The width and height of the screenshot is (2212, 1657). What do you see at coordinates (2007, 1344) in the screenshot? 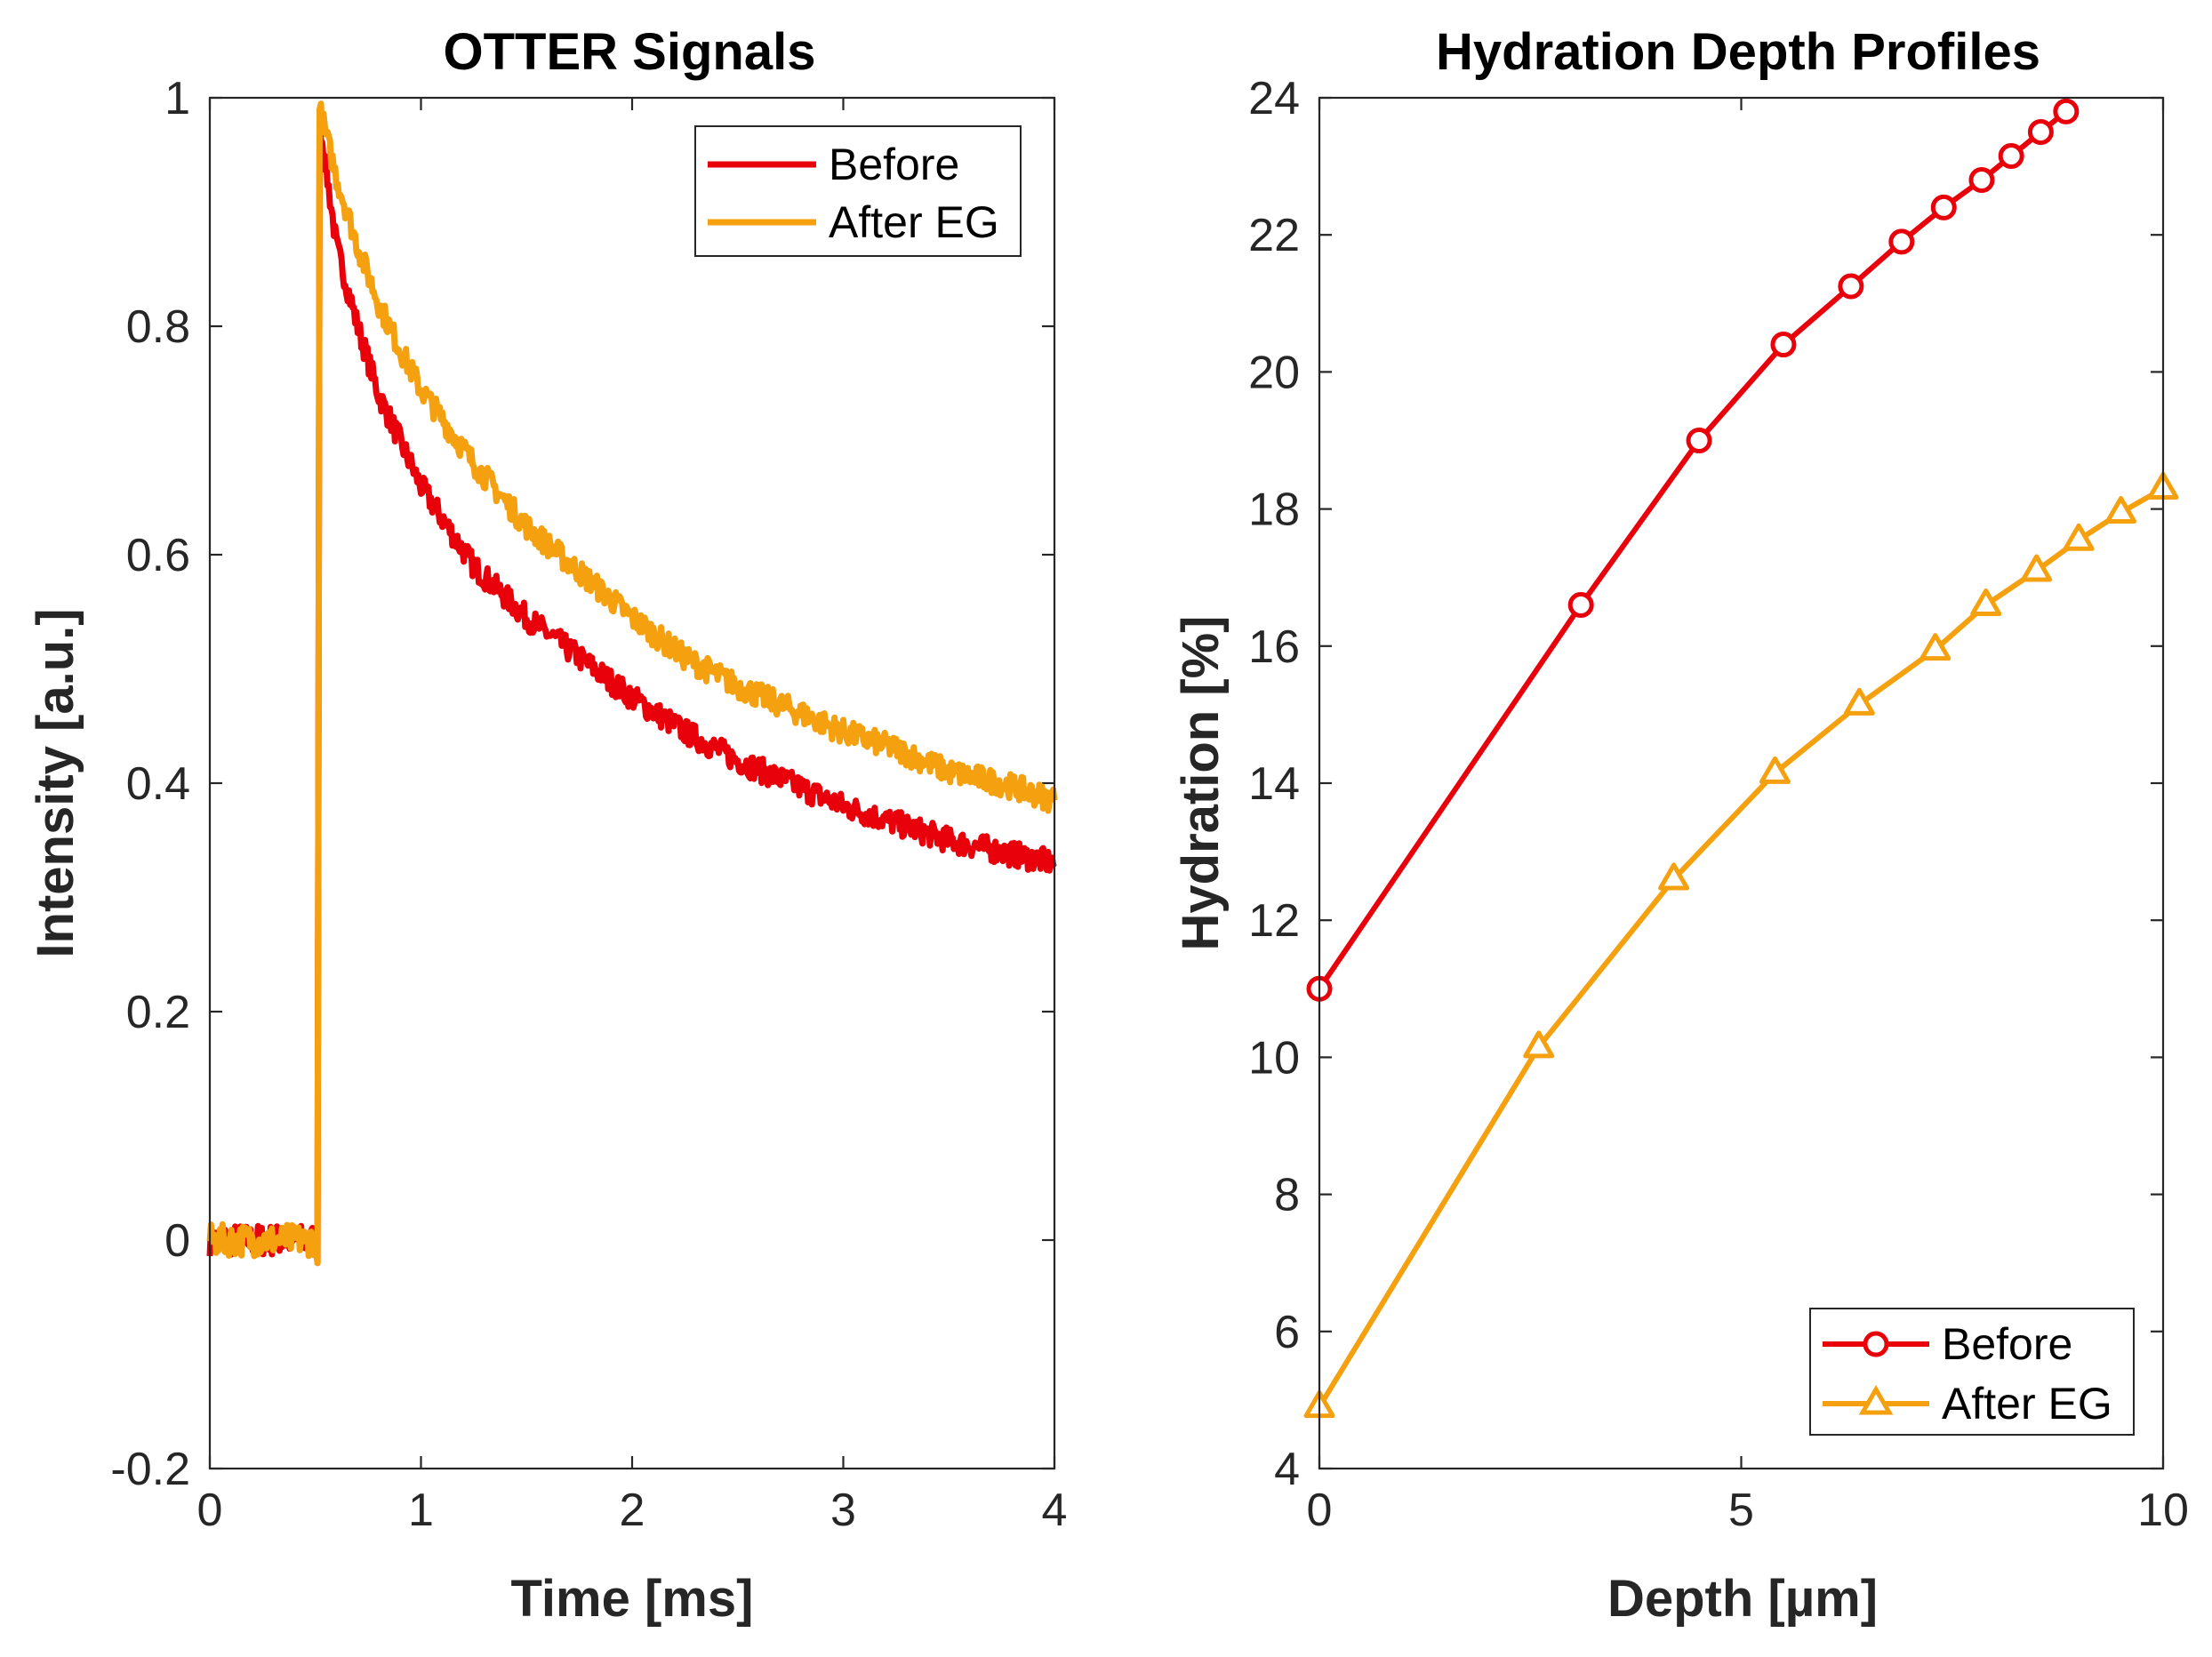
I see `hydration-legend-before-label: Before` at bounding box center [2007, 1344].